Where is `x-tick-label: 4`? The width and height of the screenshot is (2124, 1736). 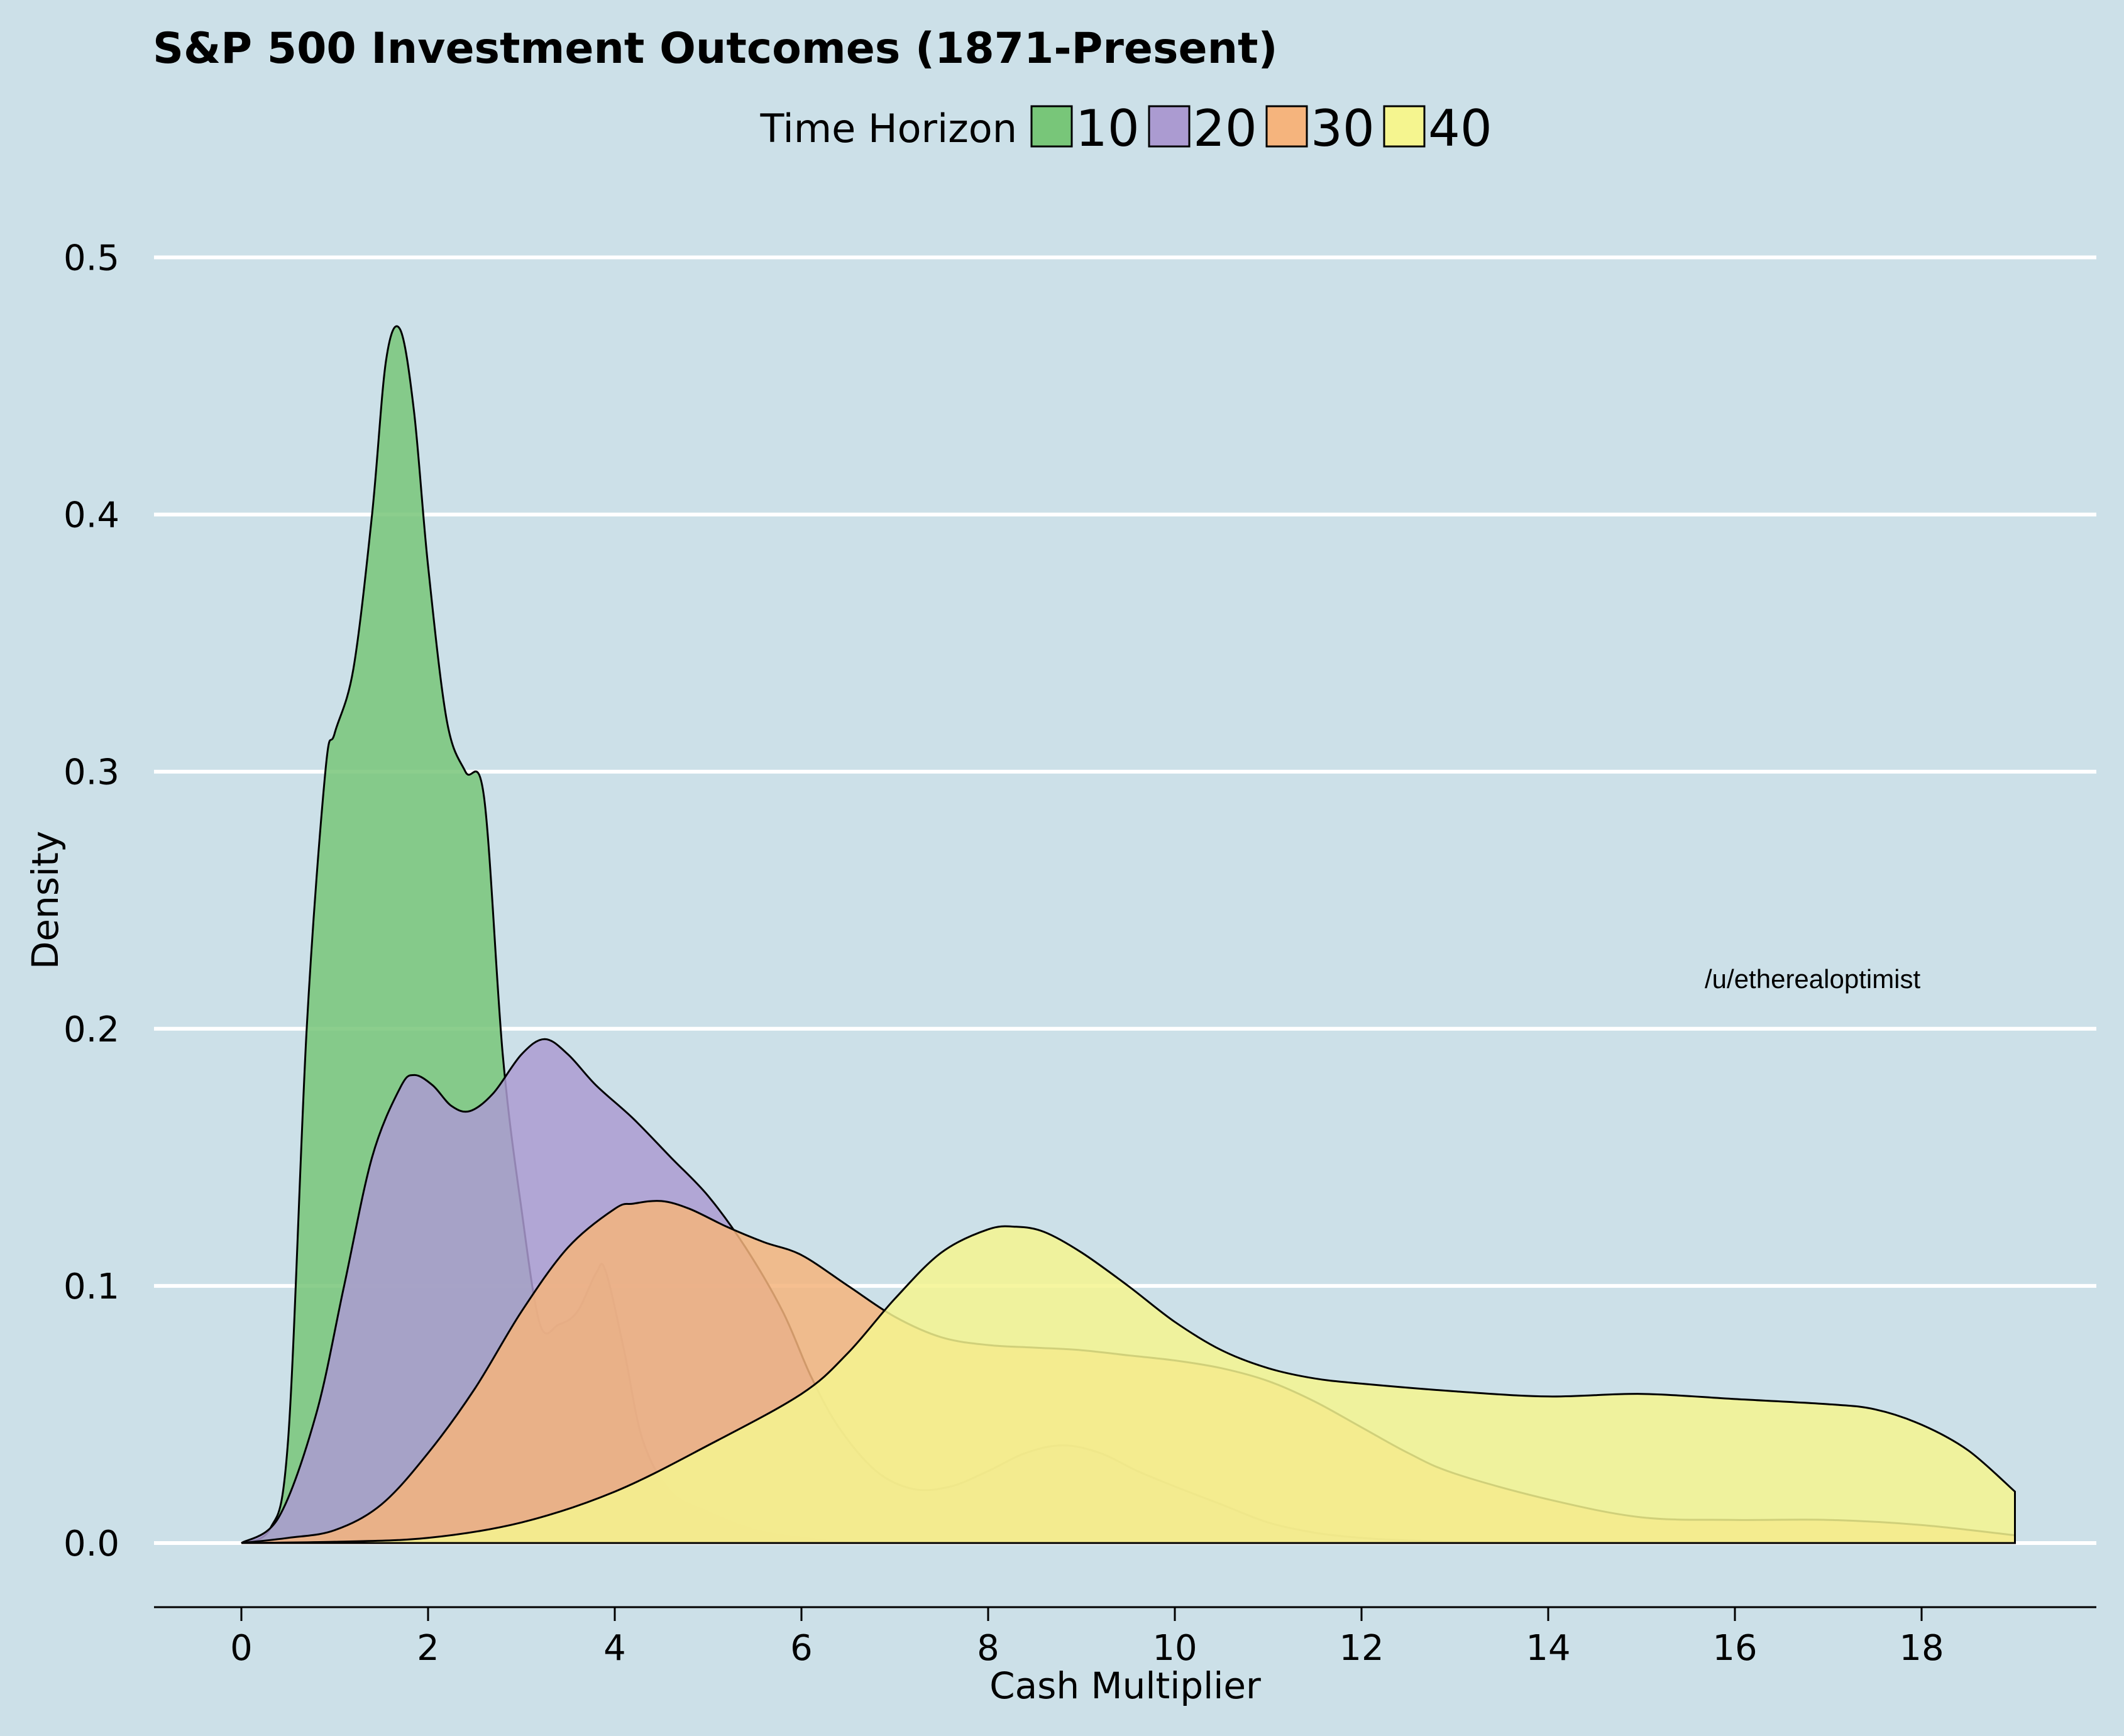 x-tick-label: 4 is located at coordinates (614, 1649).